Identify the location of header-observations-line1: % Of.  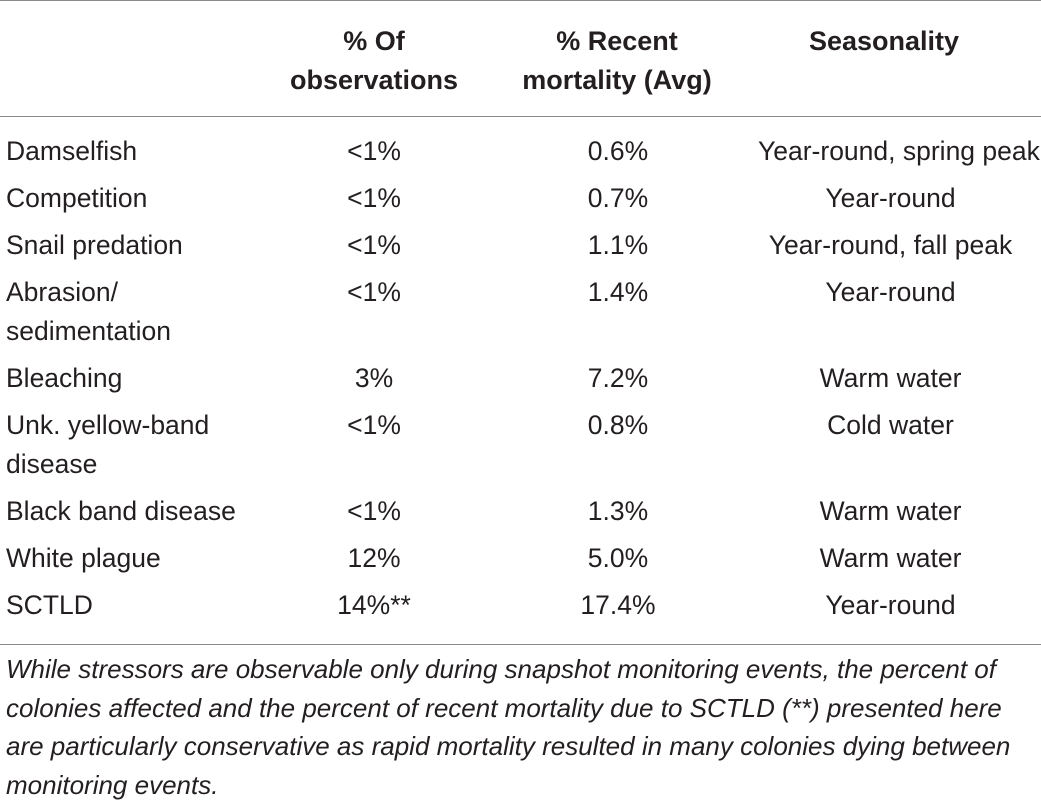
(374, 41).